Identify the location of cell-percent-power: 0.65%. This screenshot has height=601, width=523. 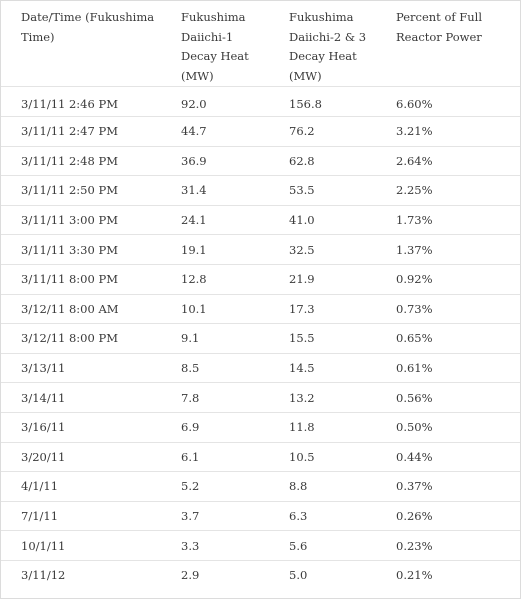
(448, 338).